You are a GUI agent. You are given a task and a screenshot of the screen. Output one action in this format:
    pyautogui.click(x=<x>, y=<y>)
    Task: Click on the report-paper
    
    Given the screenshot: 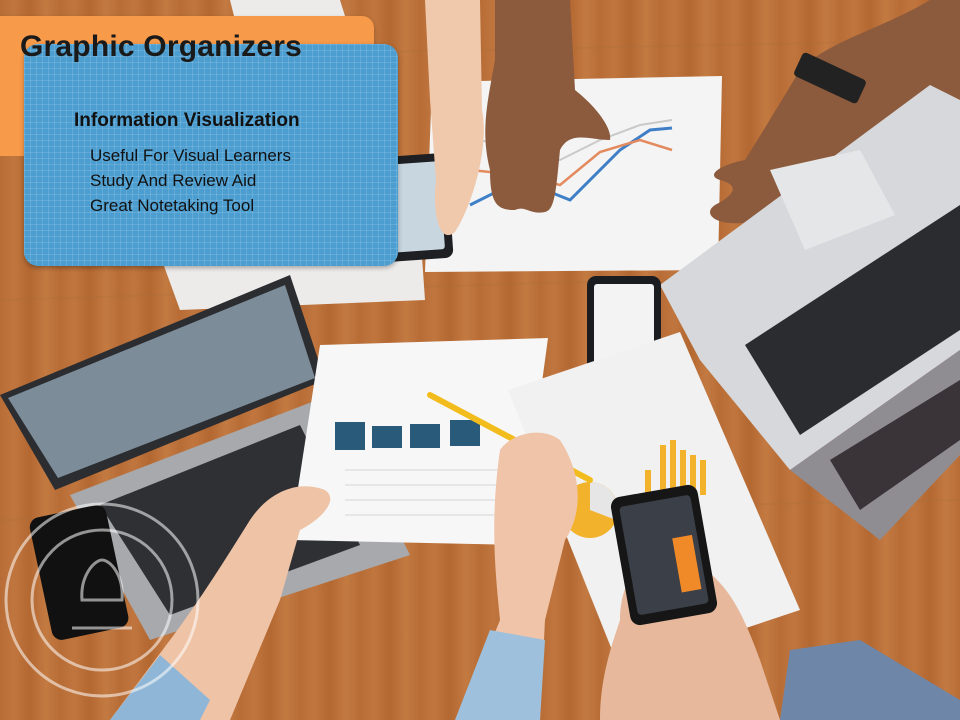 What is the action you would take?
    pyautogui.click(x=419, y=441)
    